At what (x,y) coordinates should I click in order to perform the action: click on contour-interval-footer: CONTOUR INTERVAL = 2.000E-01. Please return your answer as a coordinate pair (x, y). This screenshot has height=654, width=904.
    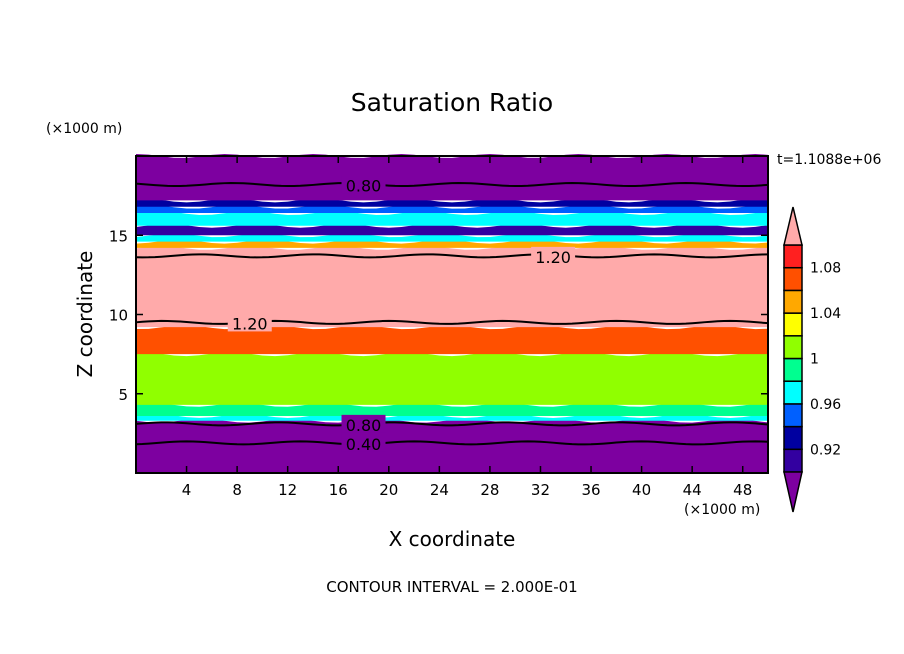
    Looking at the image, I should click on (452, 587).